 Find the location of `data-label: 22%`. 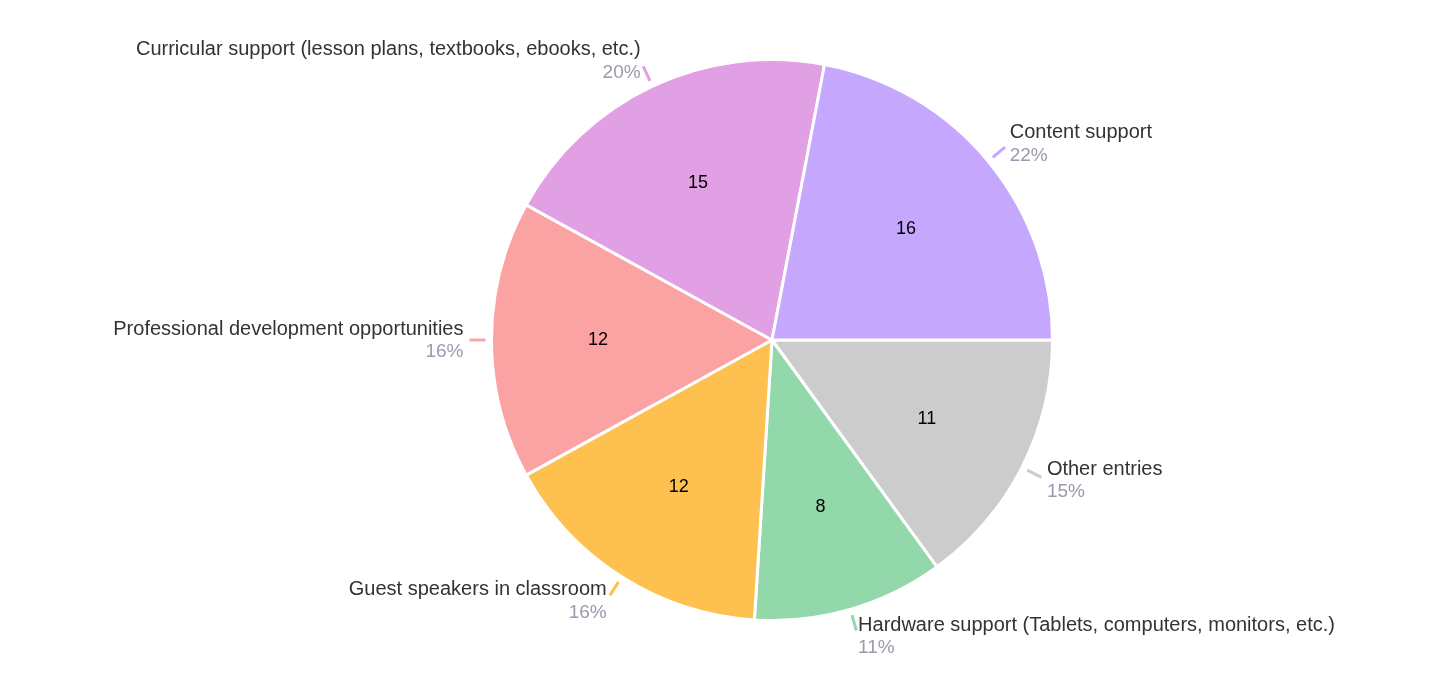

data-label: 22% is located at coordinates (1028, 154).